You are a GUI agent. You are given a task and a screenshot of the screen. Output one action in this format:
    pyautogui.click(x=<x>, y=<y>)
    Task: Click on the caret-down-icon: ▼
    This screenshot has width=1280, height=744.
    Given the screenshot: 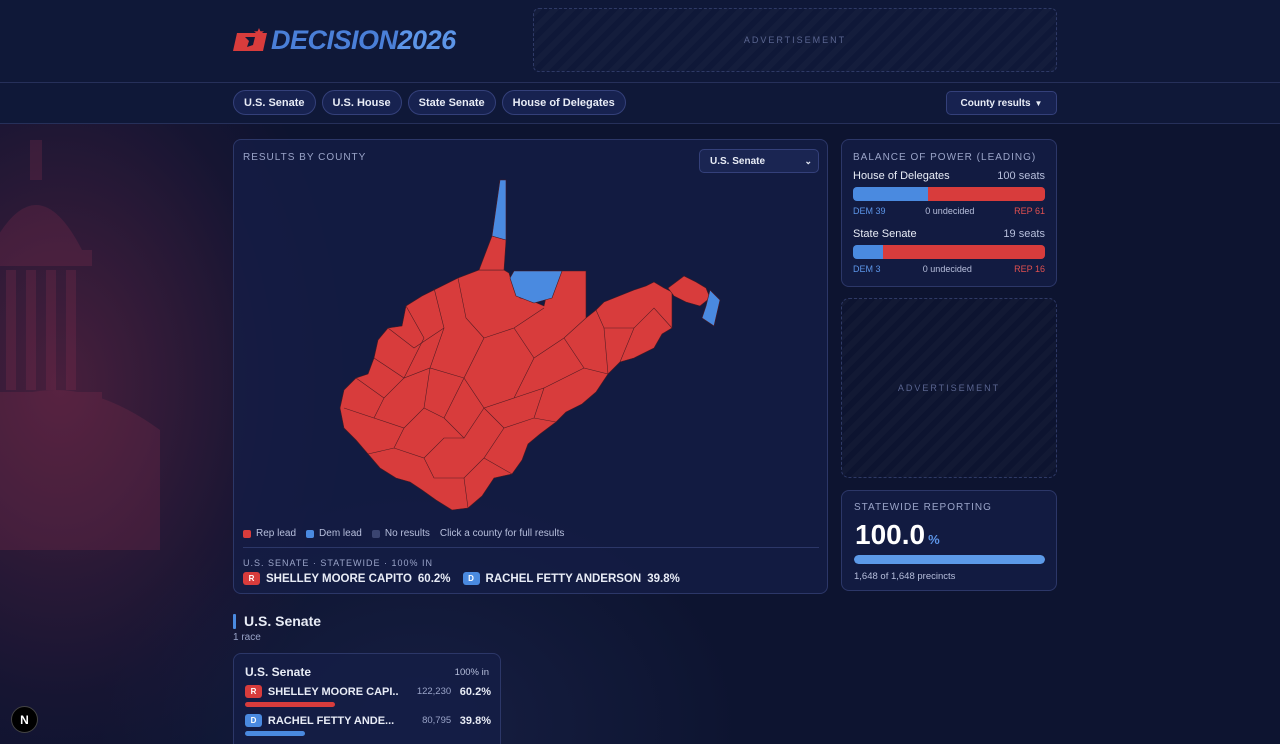 What is the action you would take?
    pyautogui.click(x=1038, y=103)
    